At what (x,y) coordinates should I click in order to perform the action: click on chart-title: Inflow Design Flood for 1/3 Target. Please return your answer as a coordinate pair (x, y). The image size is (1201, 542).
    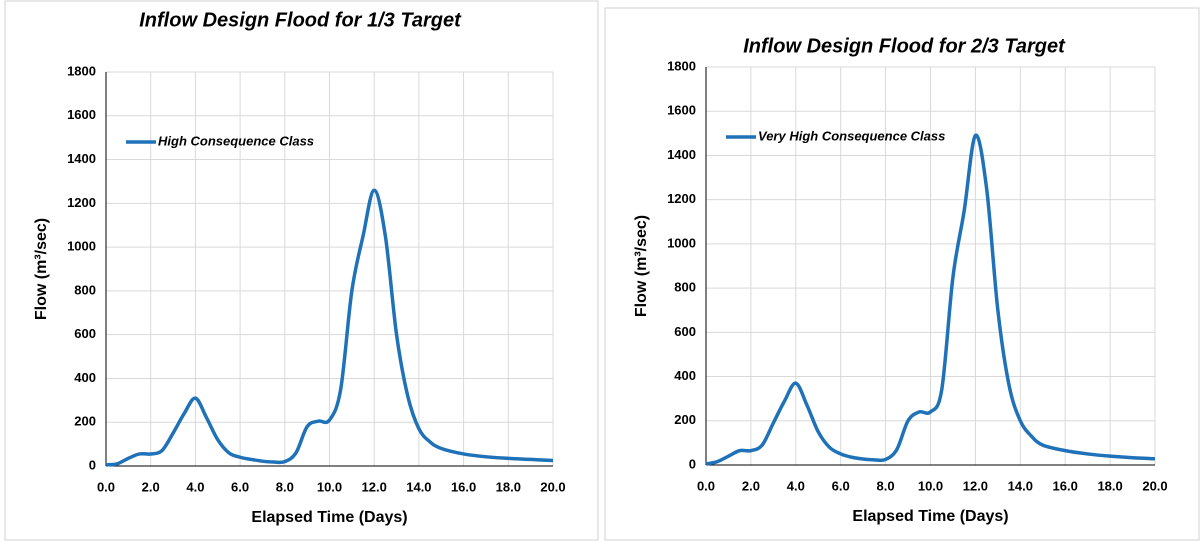
    Looking at the image, I should click on (300, 20).